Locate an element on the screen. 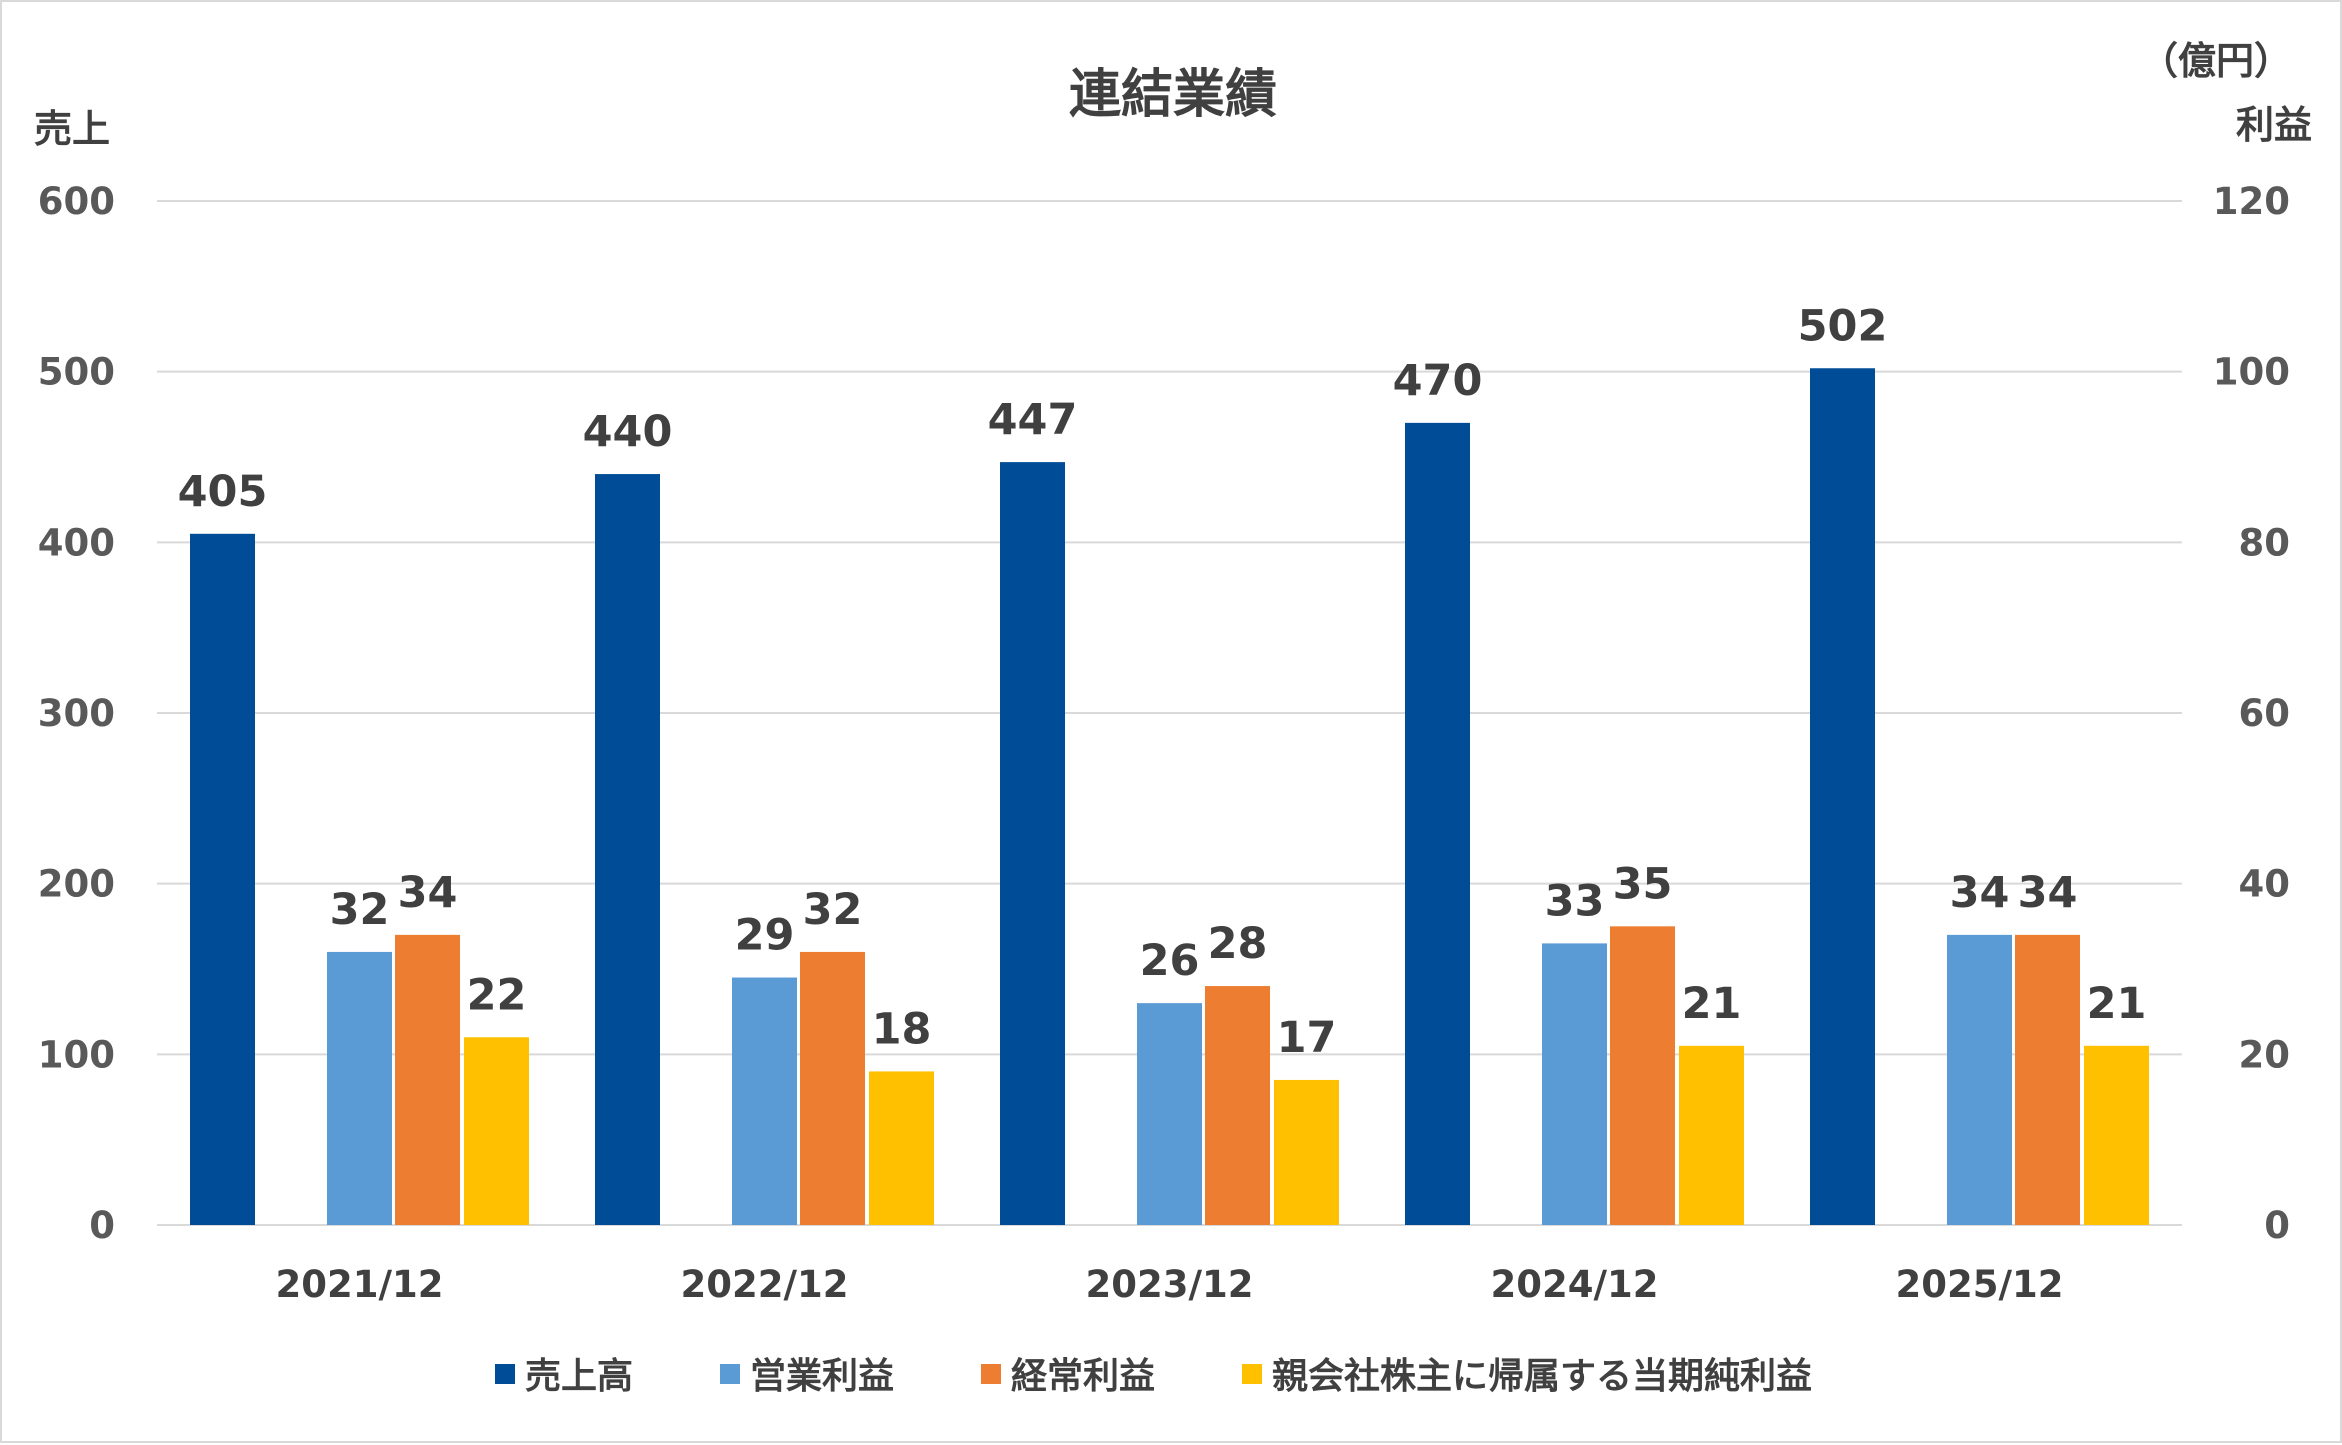 Image resolution: width=2342 pixels, height=1445 pixels. legend: 売上高 営業利益 経常利益 親会社株主に帰属する当期純利益 is located at coordinates (1153, 1376).